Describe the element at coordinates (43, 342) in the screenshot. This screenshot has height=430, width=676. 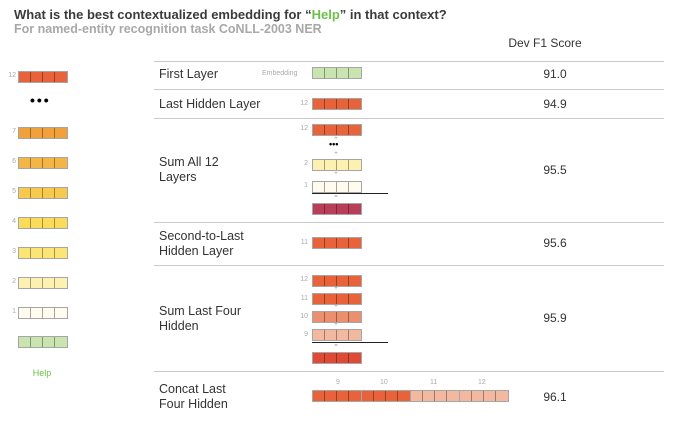
I see `stack-vector-embedding` at that location.